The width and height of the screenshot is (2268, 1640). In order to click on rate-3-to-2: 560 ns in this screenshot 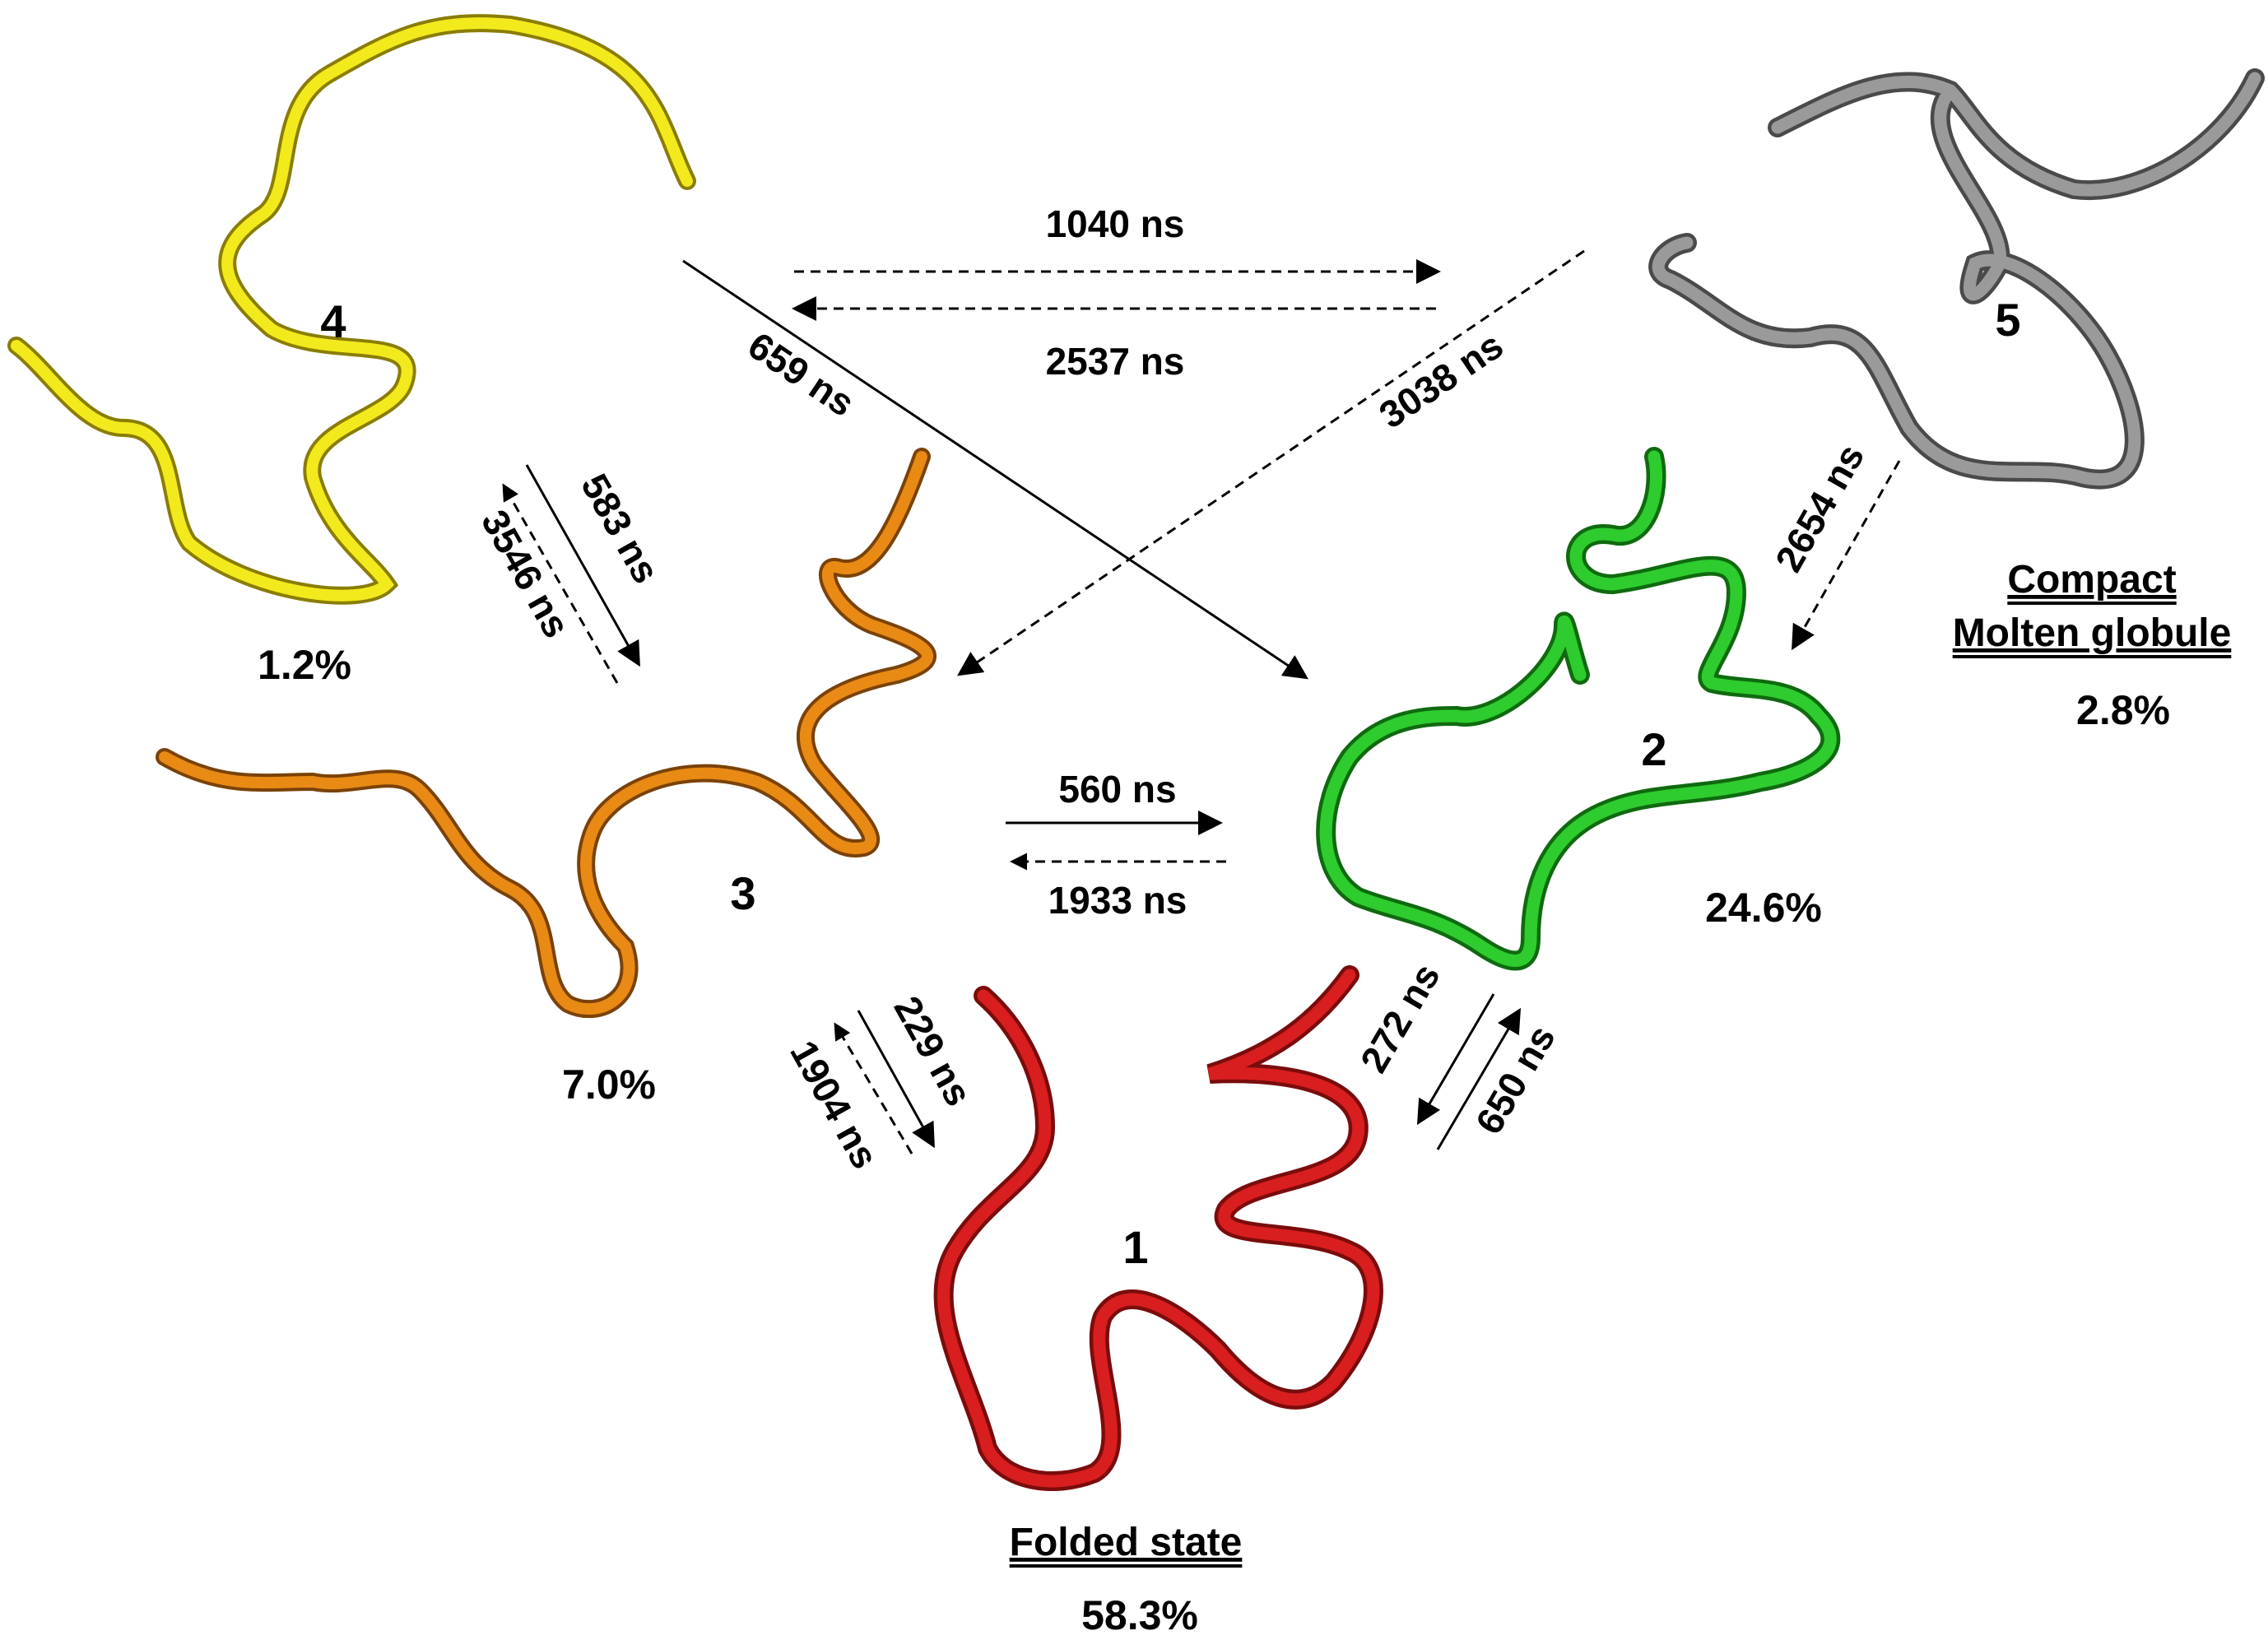, I will do `click(1117, 790)`.